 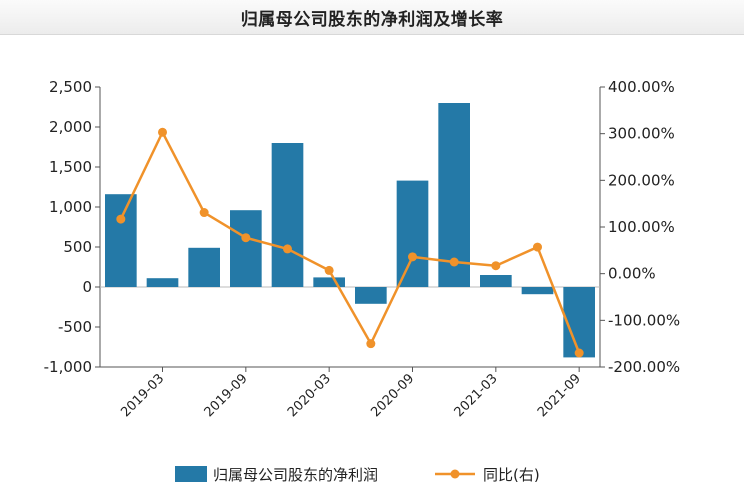 What do you see at coordinates (70, 87) in the screenshot?
I see `y-left-tick-label: 2,500` at bounding box center [70, 87].